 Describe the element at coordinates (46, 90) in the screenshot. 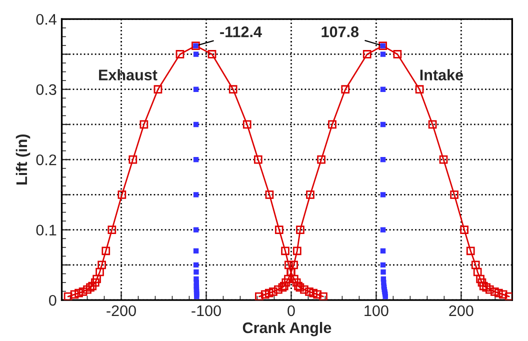

I see `y-tick-label: 0.3` at that location.